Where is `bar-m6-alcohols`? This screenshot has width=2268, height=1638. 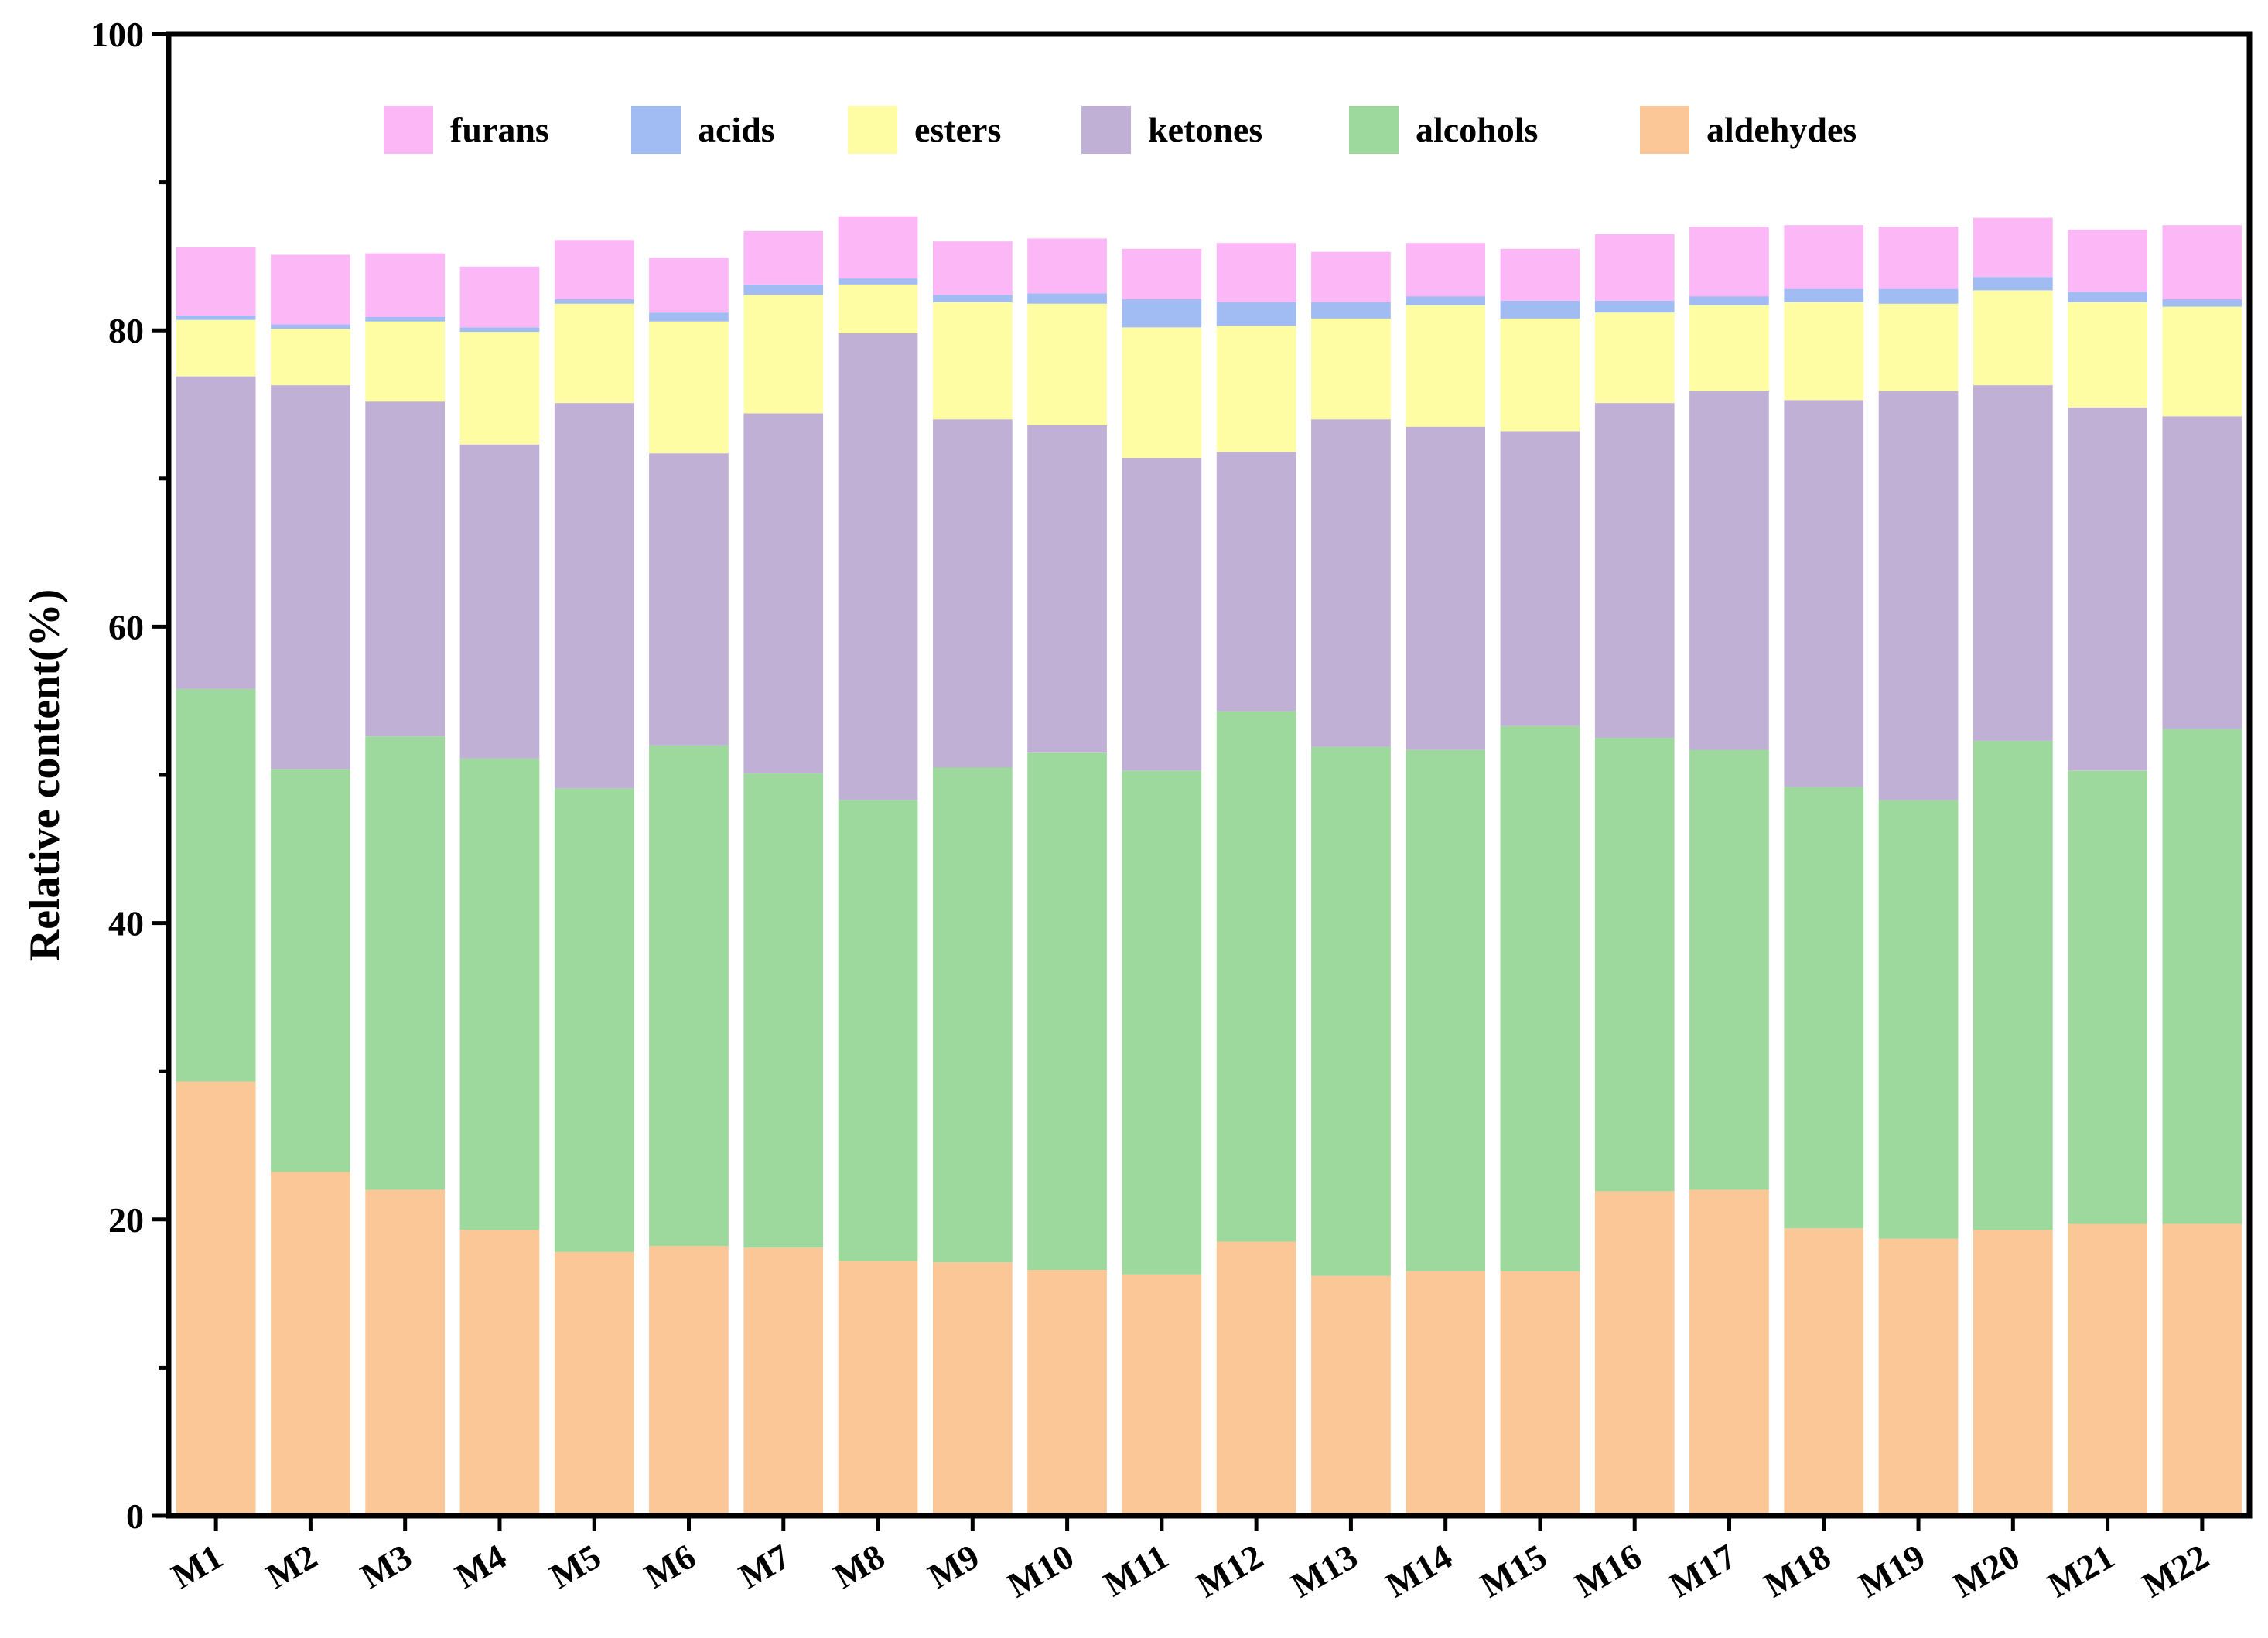
bar-m6-alcohols is located at coordinates (689, 996).